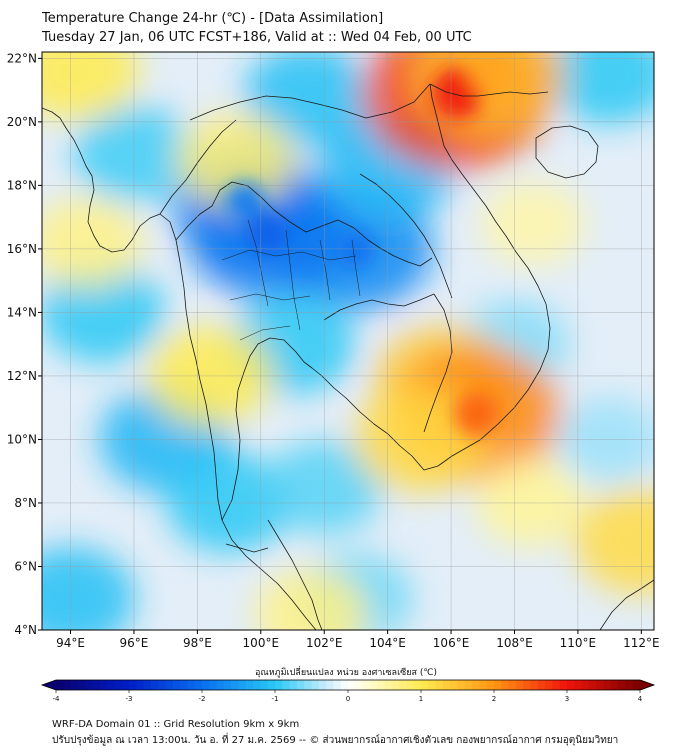  I want to click on colorbar-extend-low, so click(49, 685).